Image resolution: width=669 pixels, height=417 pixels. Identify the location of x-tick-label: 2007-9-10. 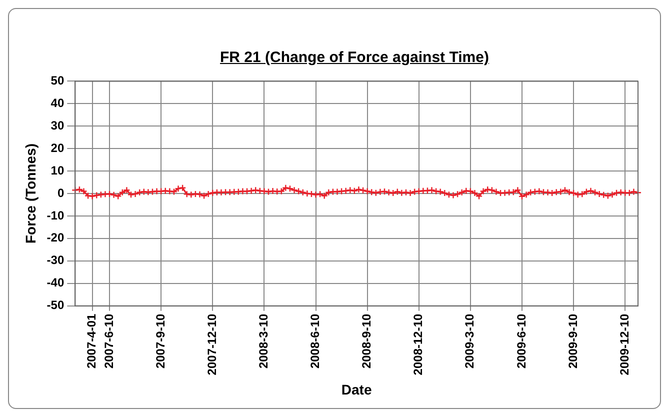
(160, 341).